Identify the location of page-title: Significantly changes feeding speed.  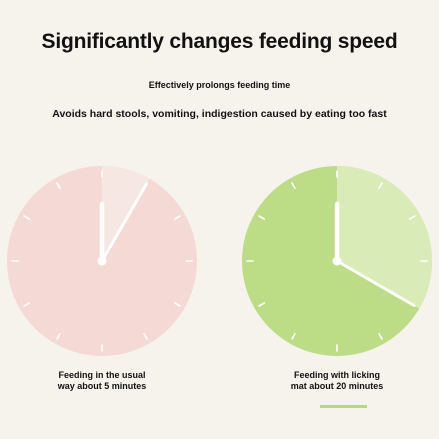
(219, 41).